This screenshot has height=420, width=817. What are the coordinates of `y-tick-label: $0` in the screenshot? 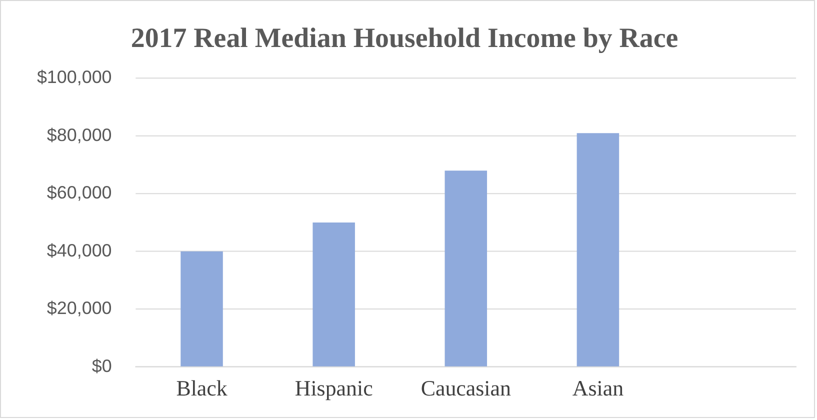 It's located at (102, 366).